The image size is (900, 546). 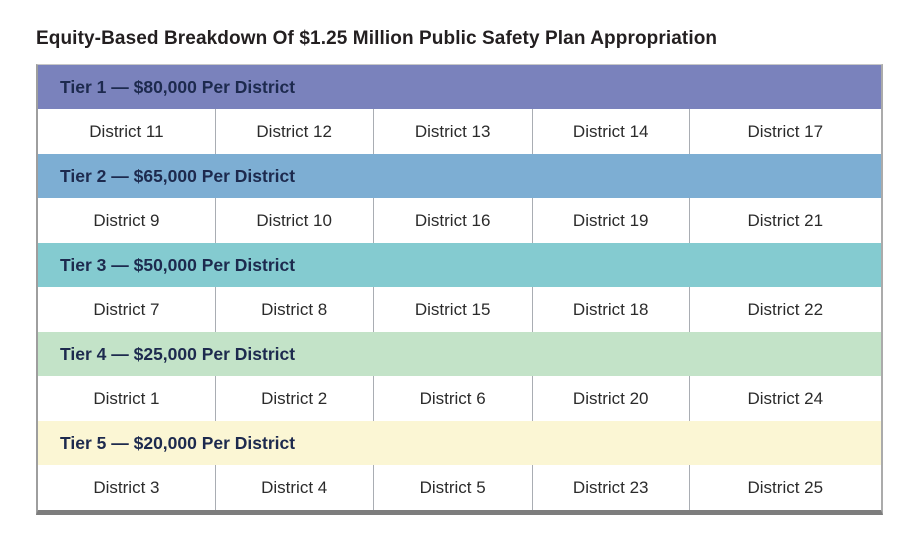 What do you see at coordinates (611, 220) in the screenshot?
I see `district-cell: District 19` at bounding box center [611, 220].